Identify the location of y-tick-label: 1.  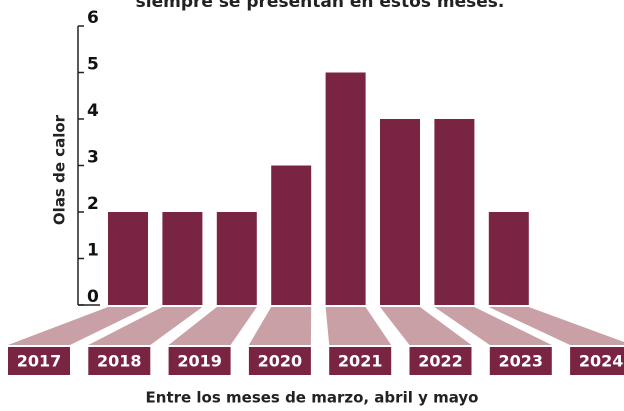
(93, 251).